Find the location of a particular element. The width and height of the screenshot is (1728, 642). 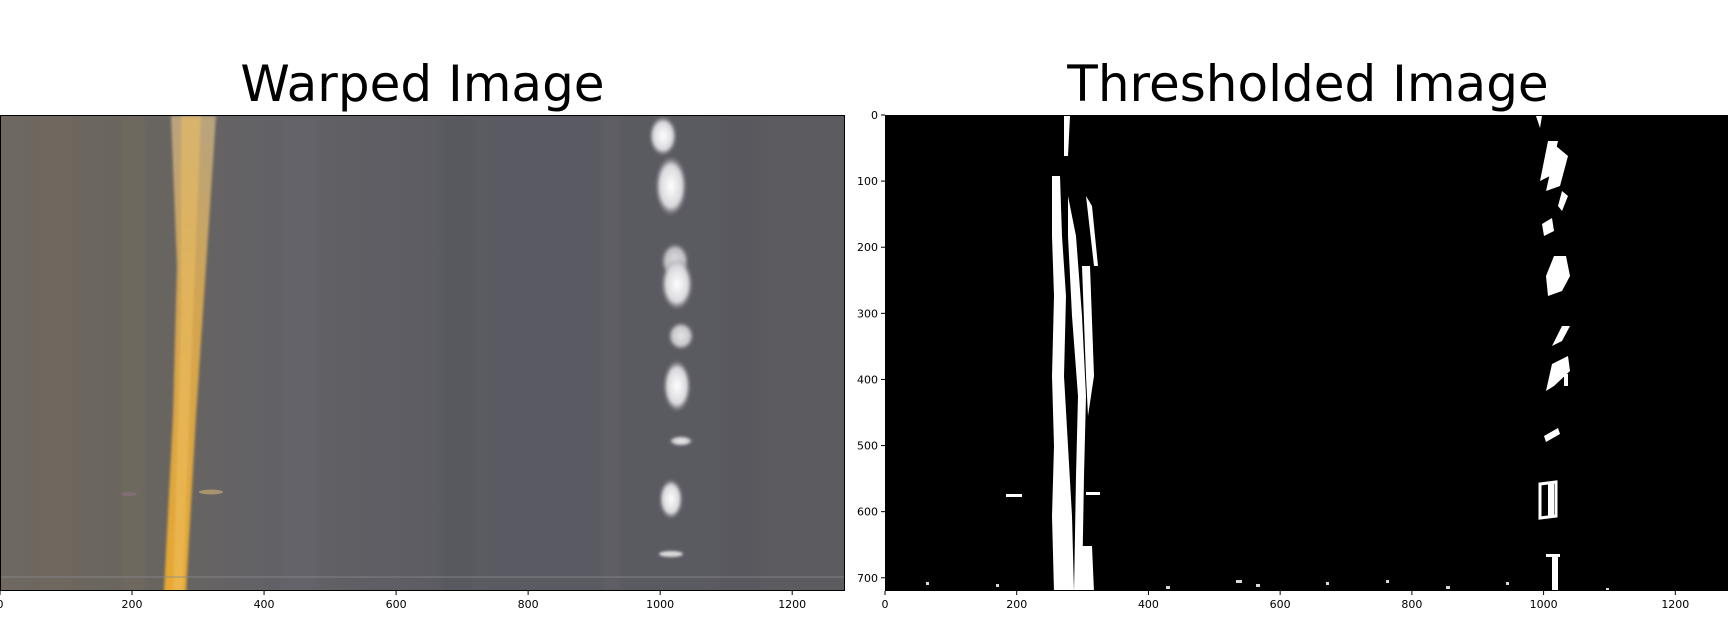

y-tick-label: 400 is located at coordinates (867, 379).